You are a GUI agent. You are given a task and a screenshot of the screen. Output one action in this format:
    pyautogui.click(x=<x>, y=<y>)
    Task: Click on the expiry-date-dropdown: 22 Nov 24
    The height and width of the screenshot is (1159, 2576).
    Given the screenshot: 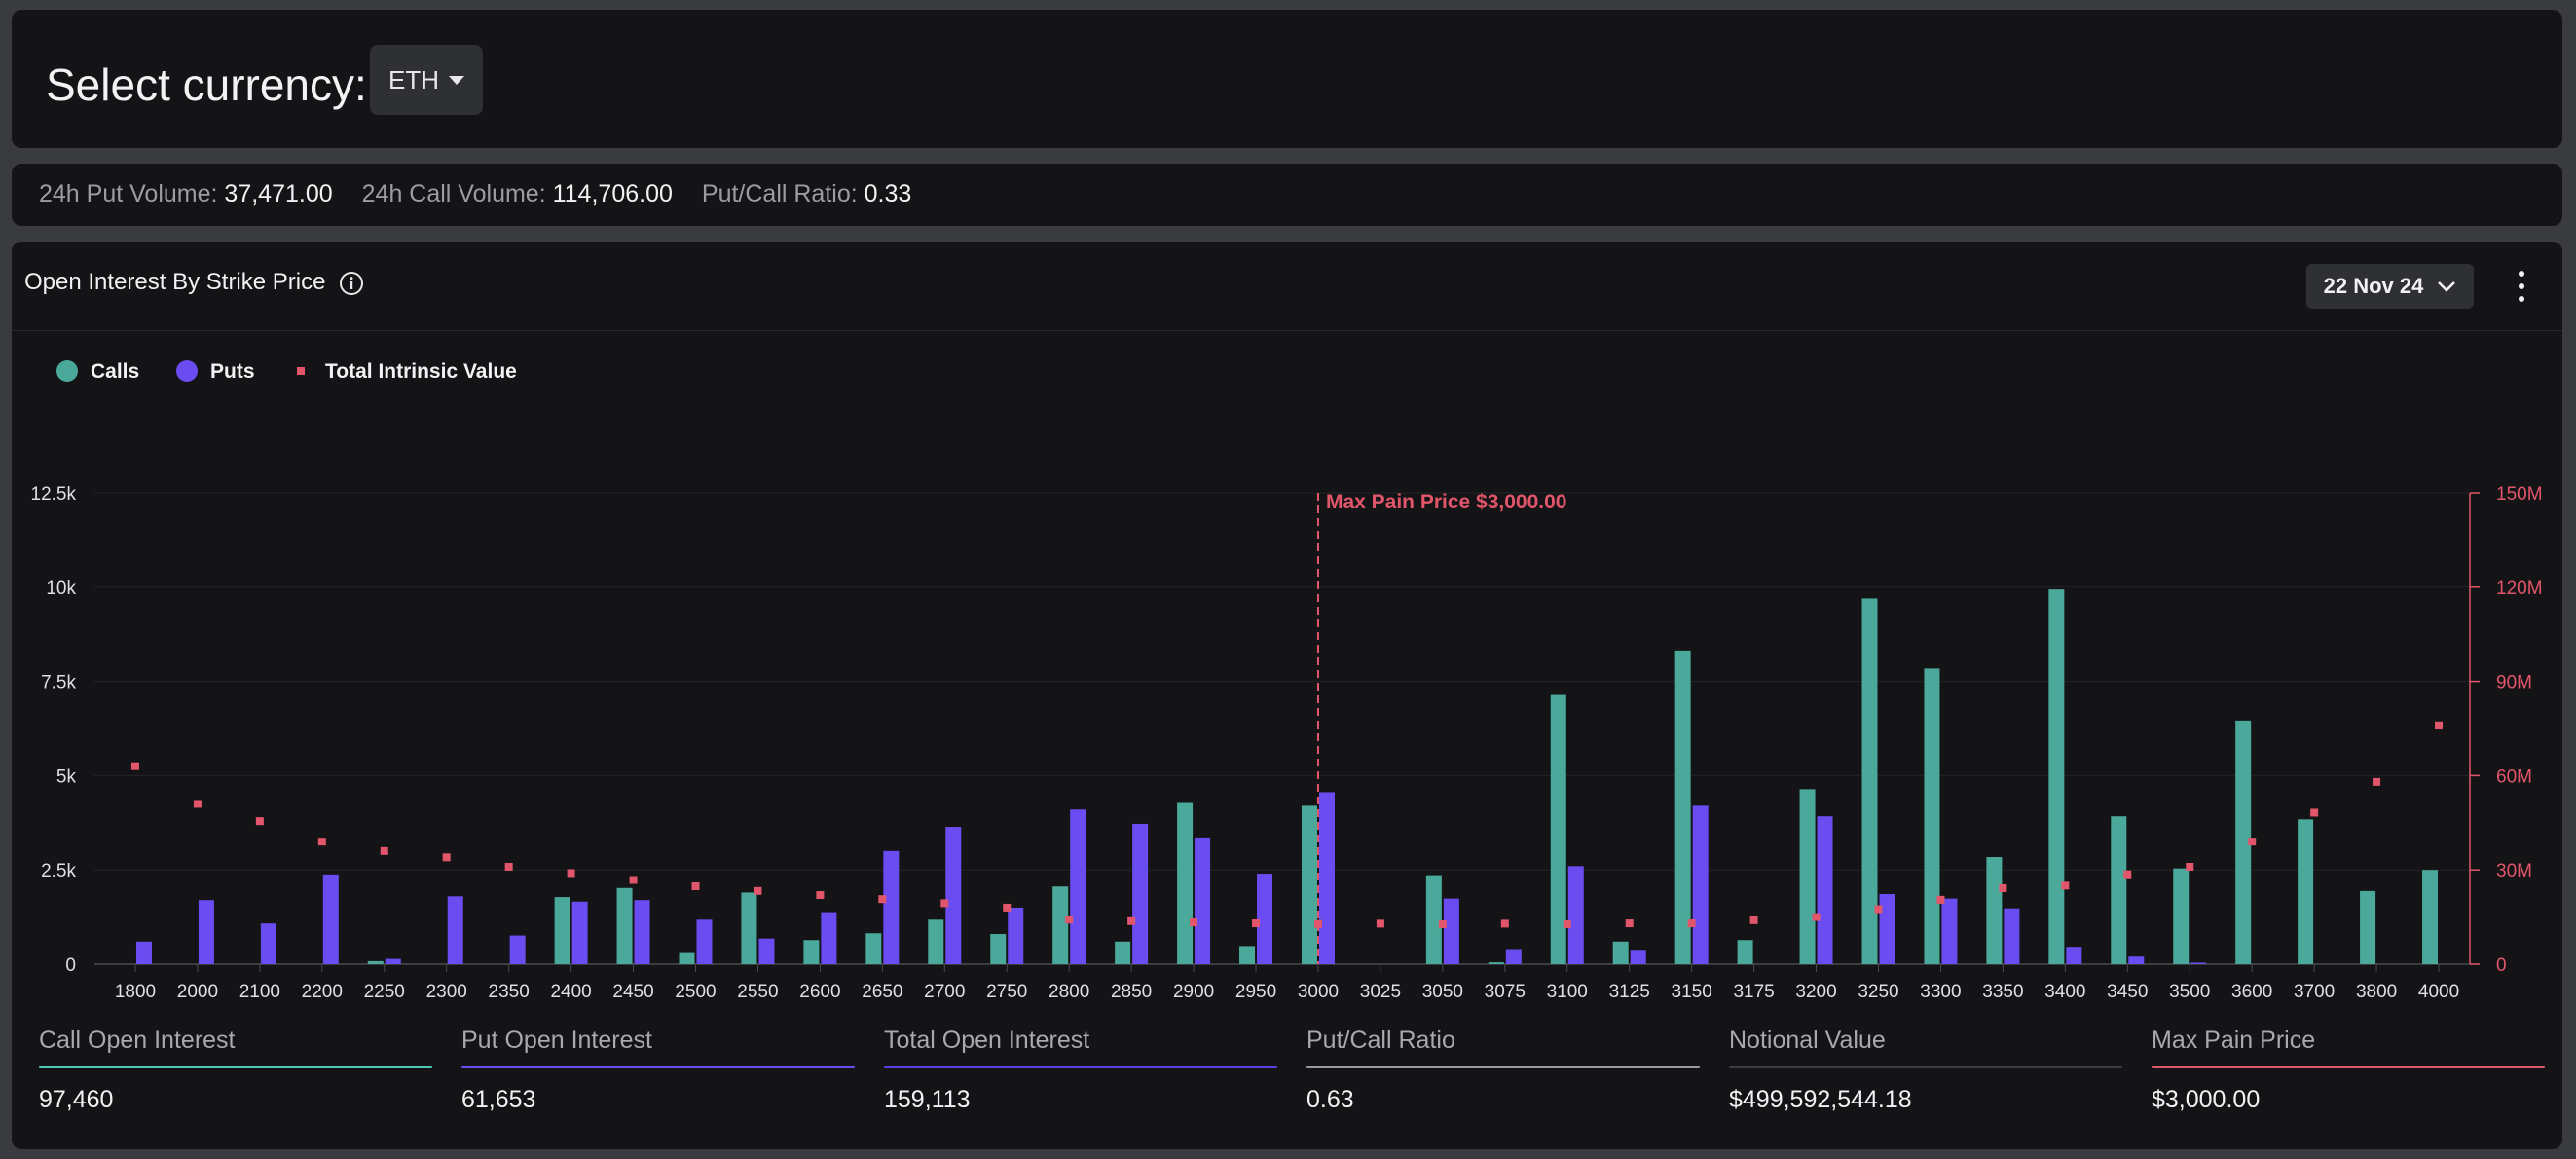 What is the action you would take?
    pyautogui.click(x=2390, y=286)
    